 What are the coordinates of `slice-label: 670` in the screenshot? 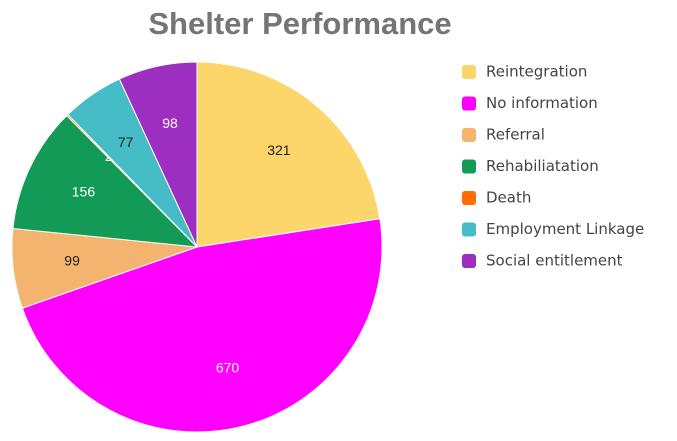 It's located at (228, 368).